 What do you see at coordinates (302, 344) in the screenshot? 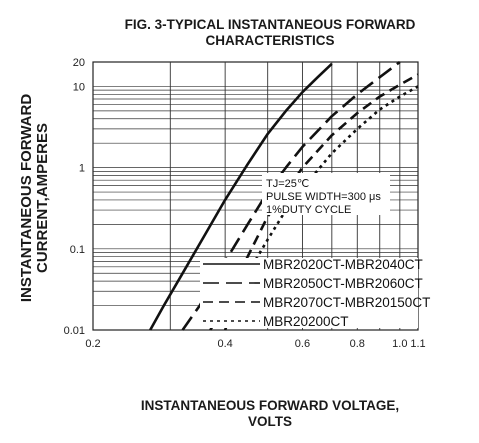
I see `x-tick-label: 0.6` at bounding box center [302, 344].